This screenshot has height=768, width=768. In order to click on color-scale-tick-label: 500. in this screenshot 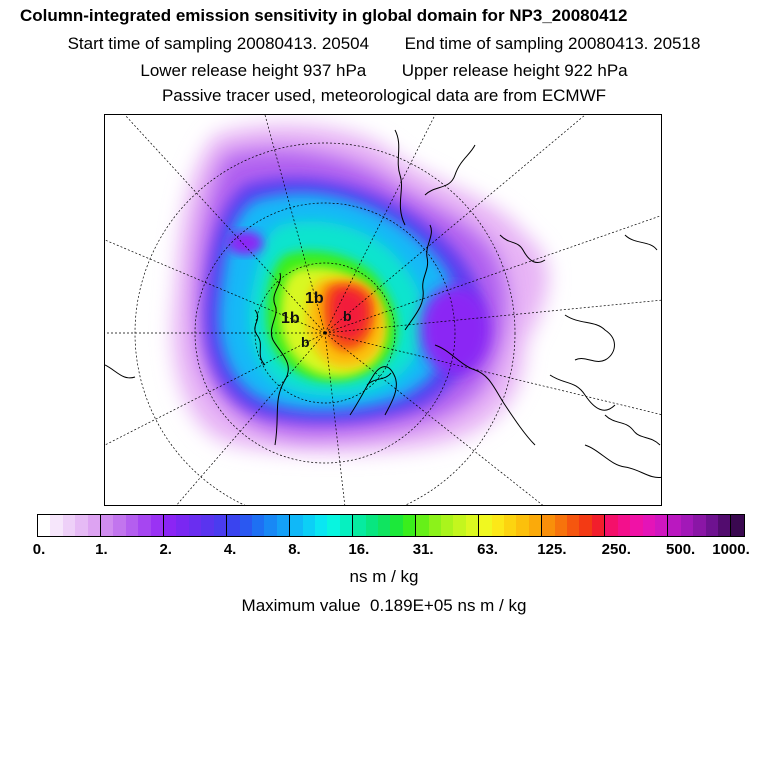, I will do `click(681, 549)`.